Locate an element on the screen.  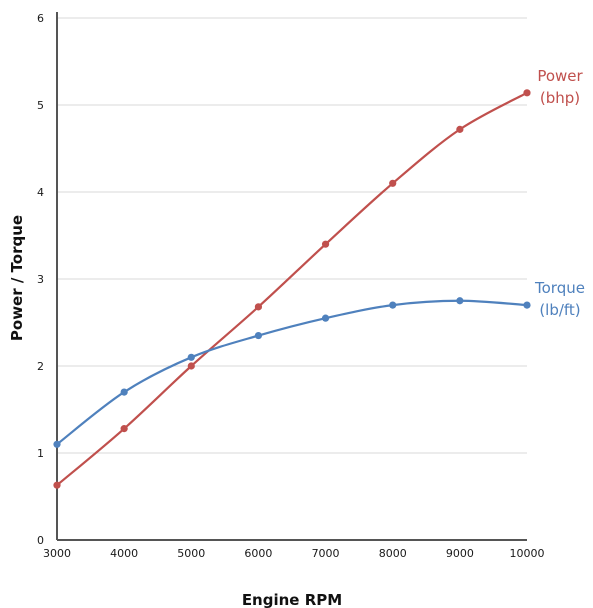
y-axis-title: Power / Torque is located at coordinates (17, 278).